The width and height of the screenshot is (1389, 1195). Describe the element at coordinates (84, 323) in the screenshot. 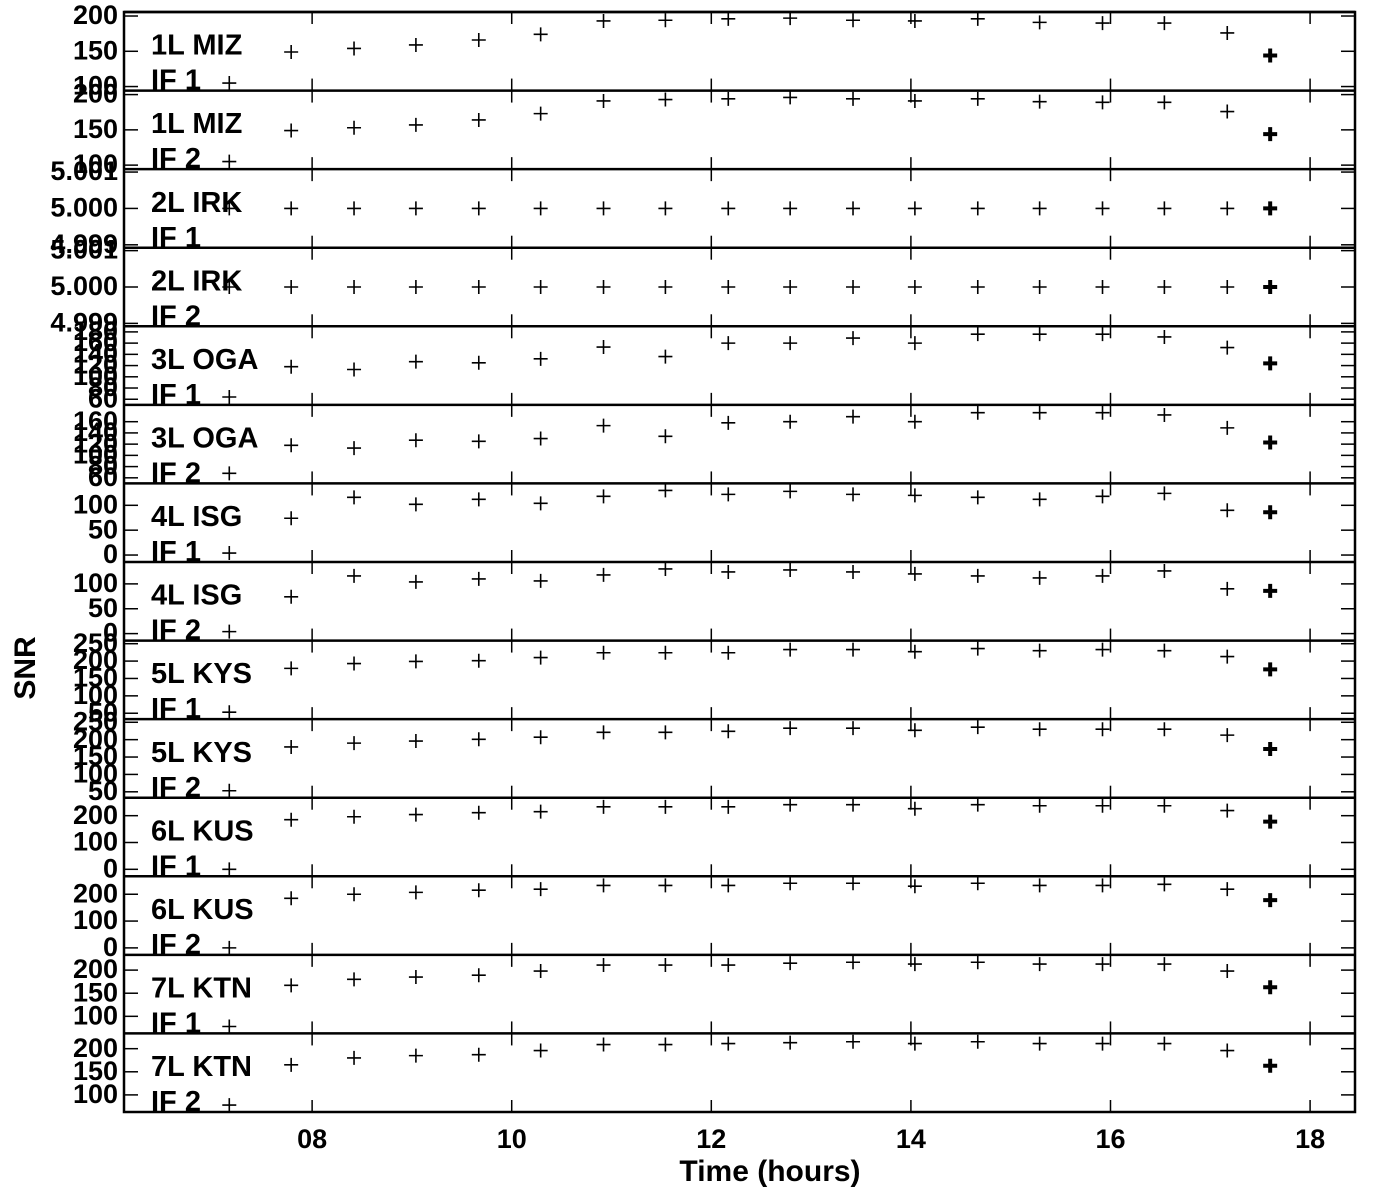

I see `y-tick-label: 4.999` at that location.